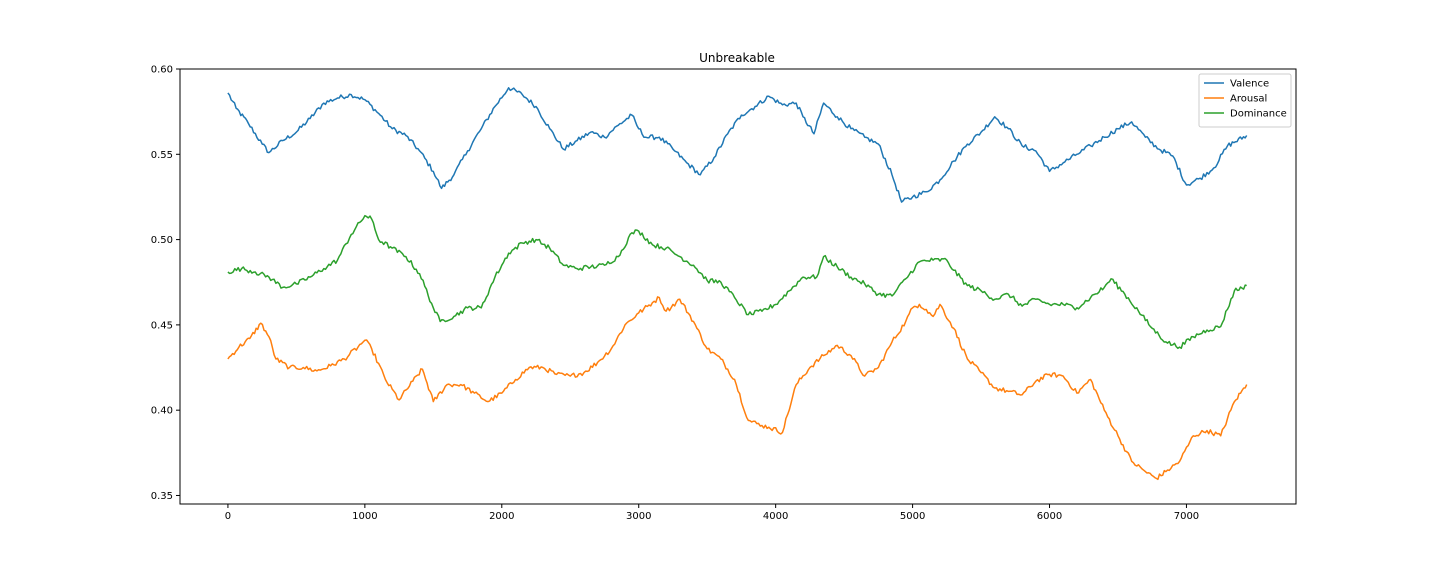 This screenshot has width=1440, height=576. Describe the element at coordinates (162, 155) in the screenshot. I see `y-tick-label: 0.55` at that location.